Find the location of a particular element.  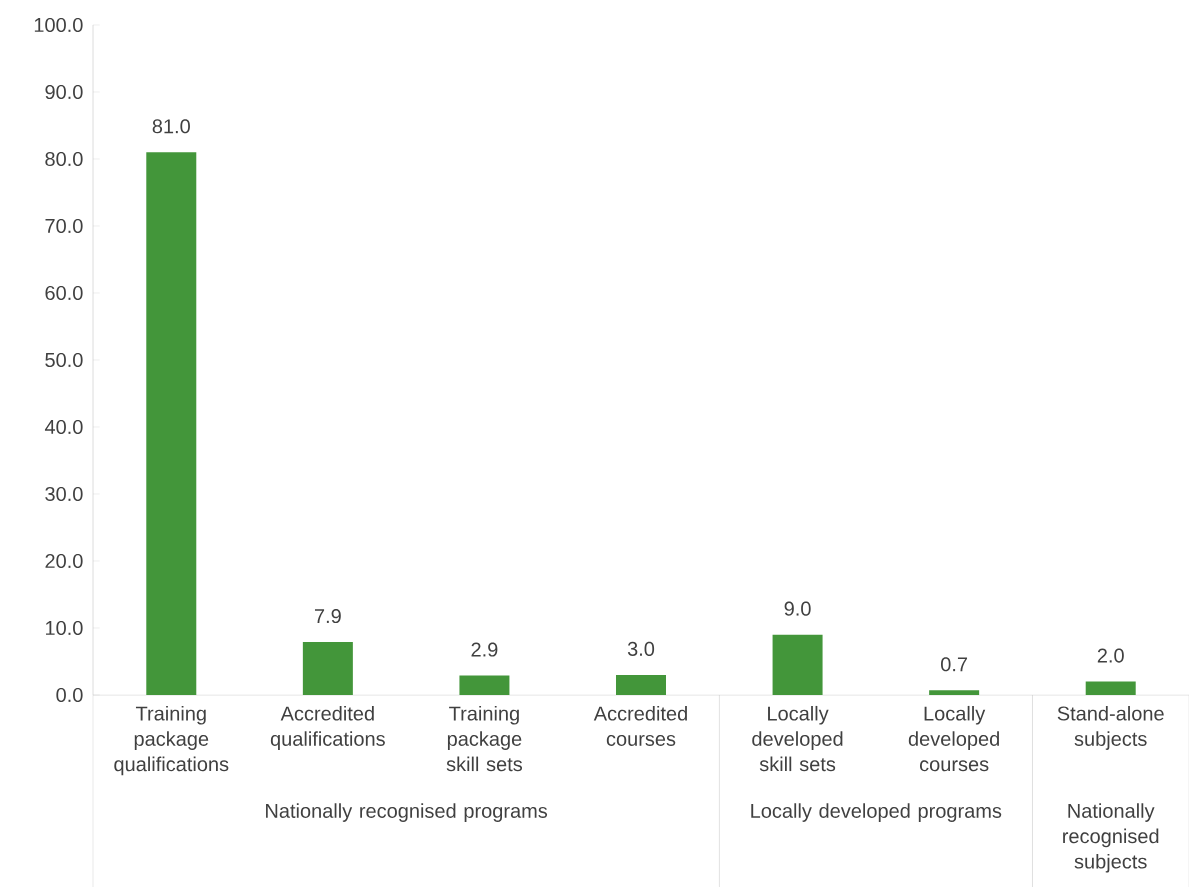

y-tick-label: 20.0 is located at coordinates (64, 561).